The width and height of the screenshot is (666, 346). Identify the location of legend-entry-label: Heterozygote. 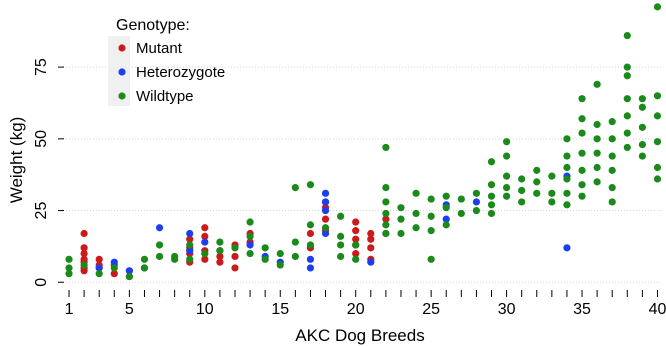
(180, 72).